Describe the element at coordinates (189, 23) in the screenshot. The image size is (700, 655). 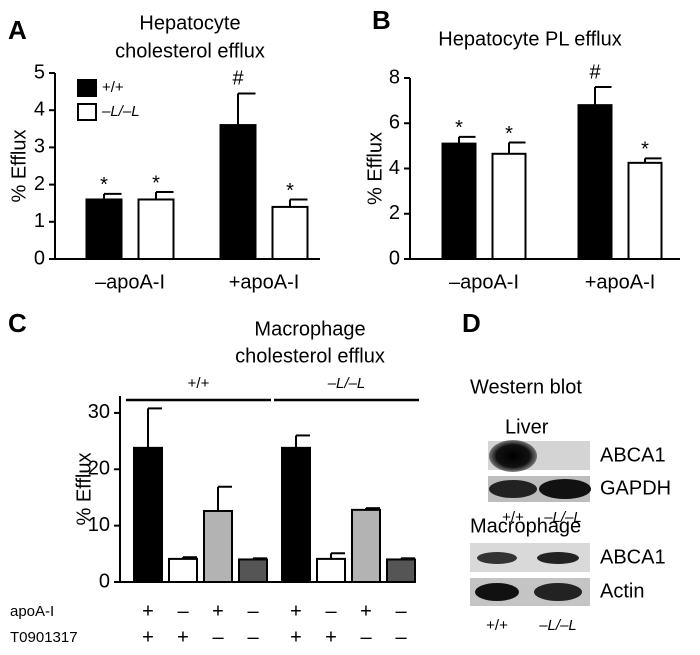
I see `chart-title: Hepatocyte` at that location.